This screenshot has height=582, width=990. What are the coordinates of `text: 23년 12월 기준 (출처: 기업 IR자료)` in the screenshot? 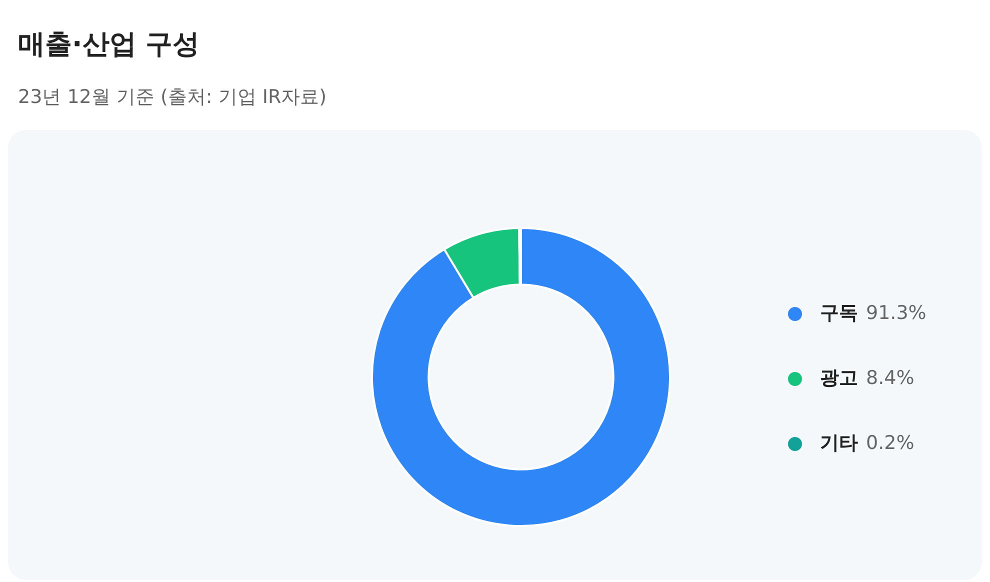 It's located at (172, 97).